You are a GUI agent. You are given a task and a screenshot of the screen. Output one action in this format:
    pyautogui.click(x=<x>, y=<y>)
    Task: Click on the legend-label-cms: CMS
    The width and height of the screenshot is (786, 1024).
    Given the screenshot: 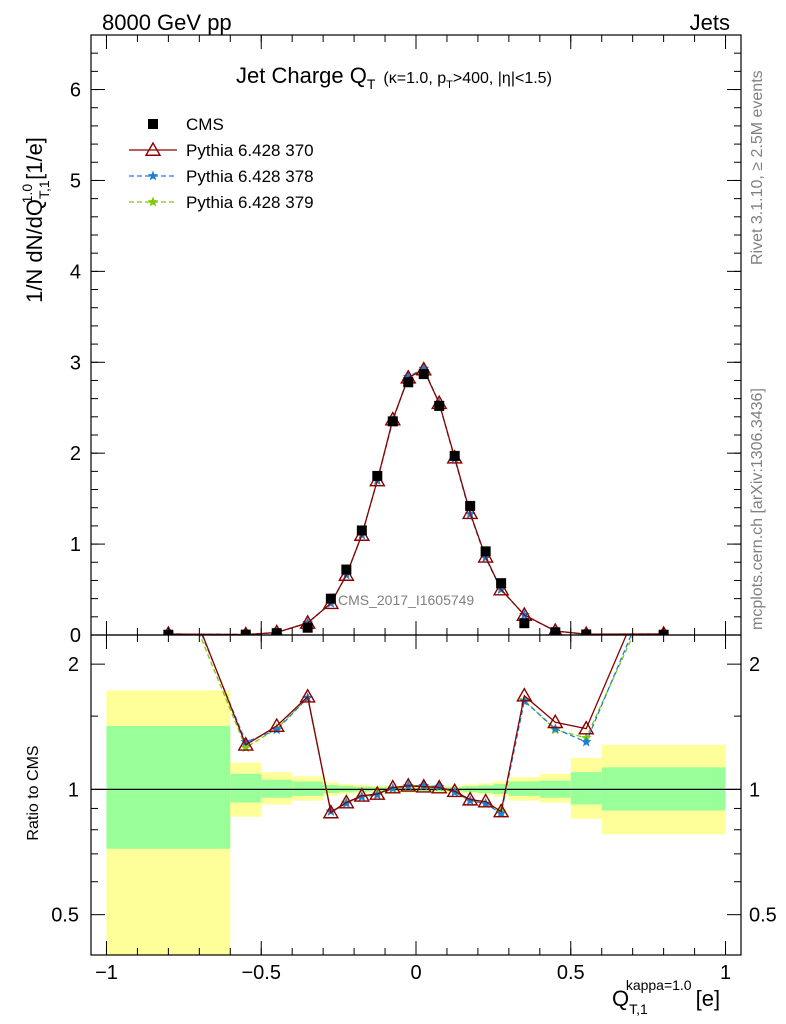 What is the action you would take?
    pyautogui.click(x=205, y=124)
    